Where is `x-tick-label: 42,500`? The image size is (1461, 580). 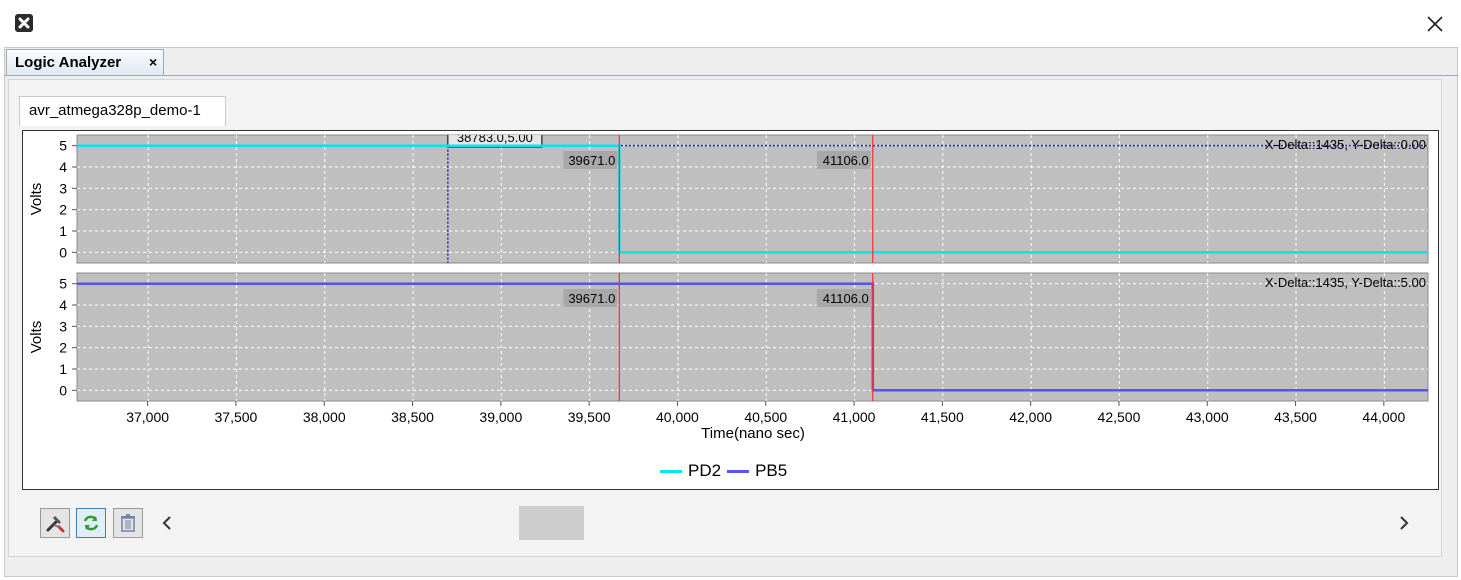 x-tick-label: 42,500 is located at coordinates (1119, 417).